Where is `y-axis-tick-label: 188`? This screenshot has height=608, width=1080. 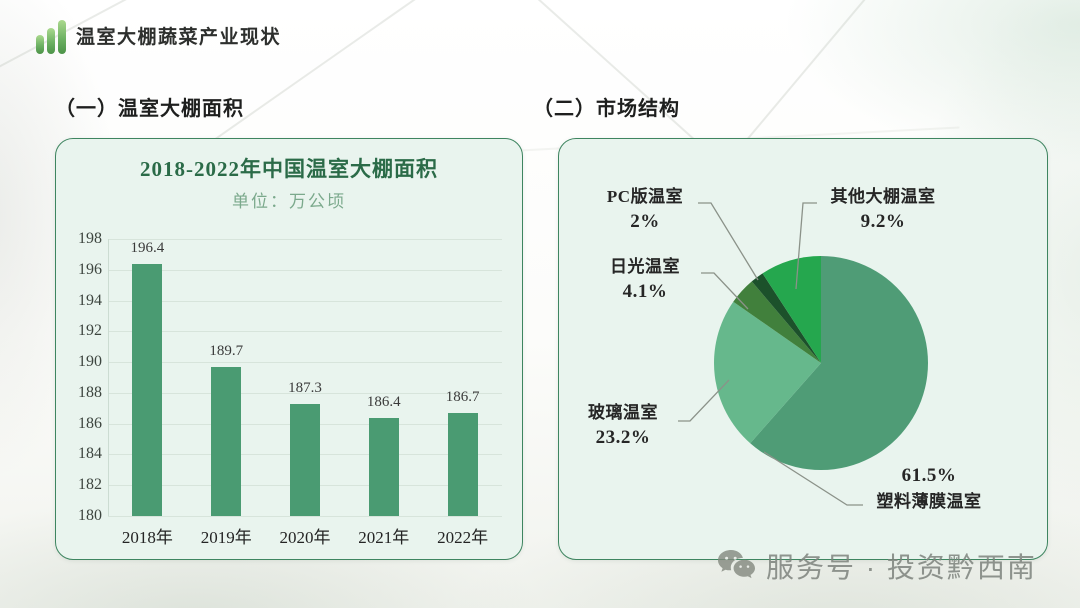
y-axis-tick-label: 188 is located at coordinates (90, 392).